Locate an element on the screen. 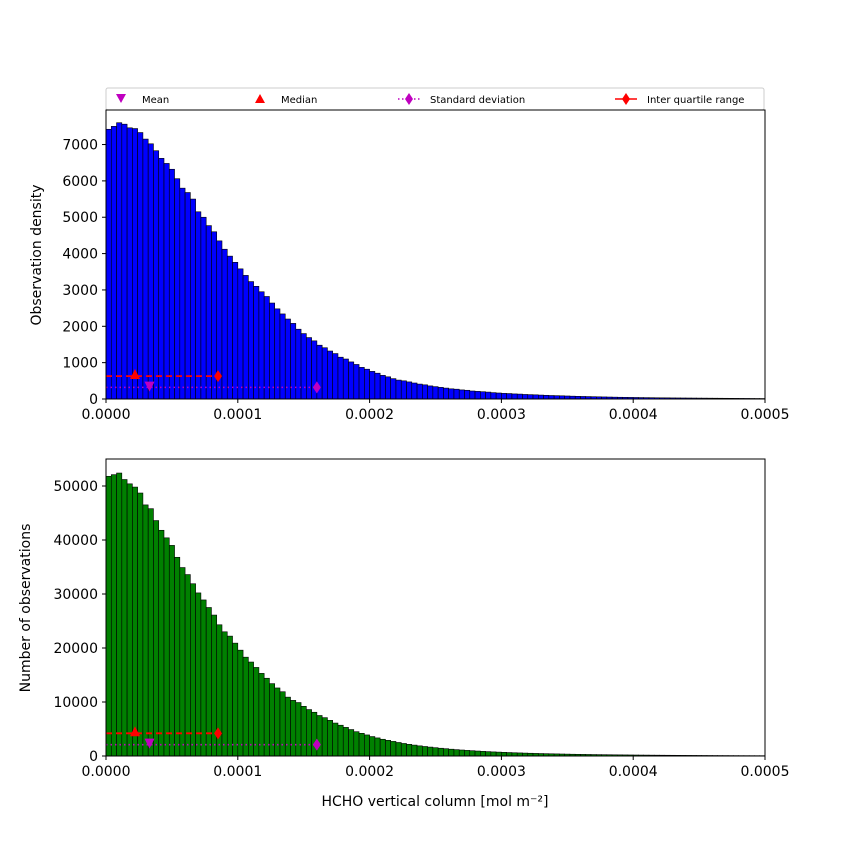 This screenshot has width=850, height=850. iqr-marker is located at coordinates (218, 733).